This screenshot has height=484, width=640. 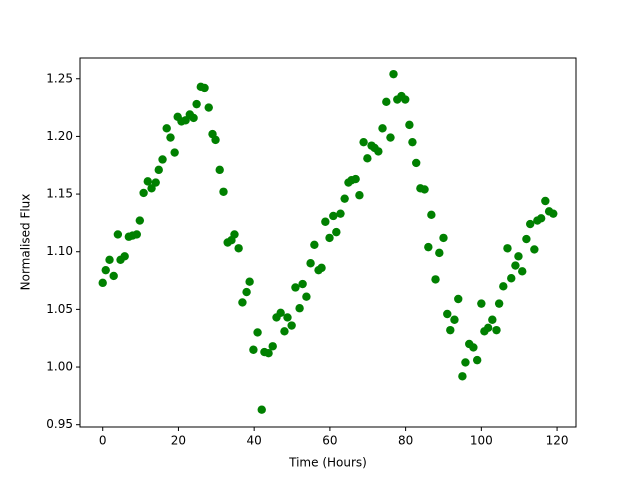 What do you see at coordinates (327, 463) in the screenshot?
I see `x-axis-label: Time (Hours)` at bounding box center [327, 463].